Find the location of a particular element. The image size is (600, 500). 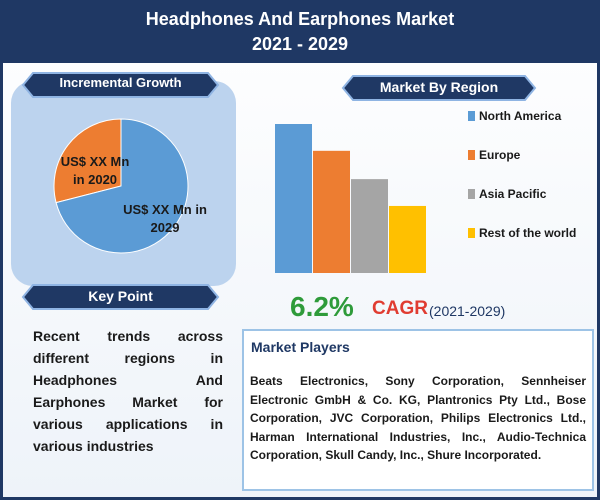

region-heading: Market By Region is located at coordinates (439, 87).